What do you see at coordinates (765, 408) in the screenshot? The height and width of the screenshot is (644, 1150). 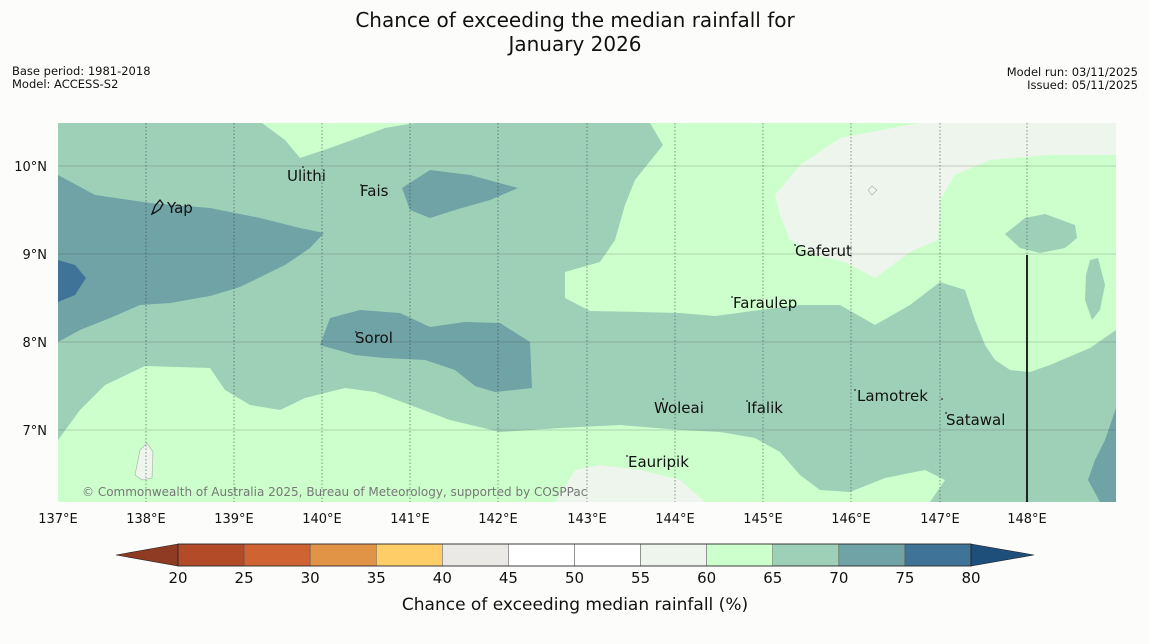 I see `place-ifalik: Ifalik` at bounding box center [765, 408].